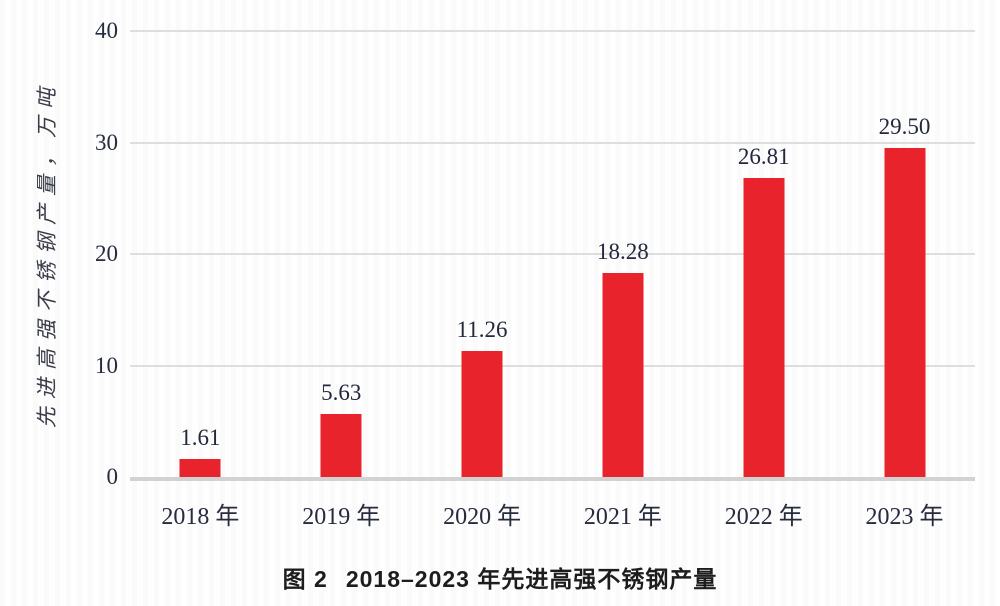  I want to click on bar-value-label: 18.28, so click(623, 252).